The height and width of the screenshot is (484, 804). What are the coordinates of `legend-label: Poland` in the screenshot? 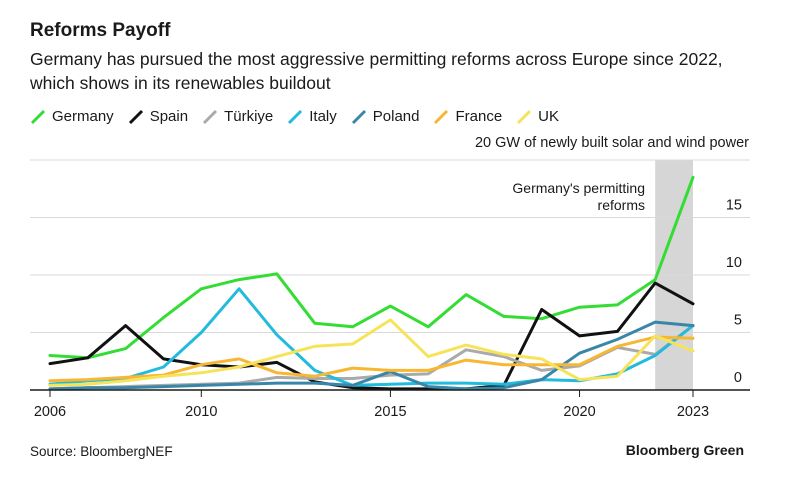 It's located at (396, 116).